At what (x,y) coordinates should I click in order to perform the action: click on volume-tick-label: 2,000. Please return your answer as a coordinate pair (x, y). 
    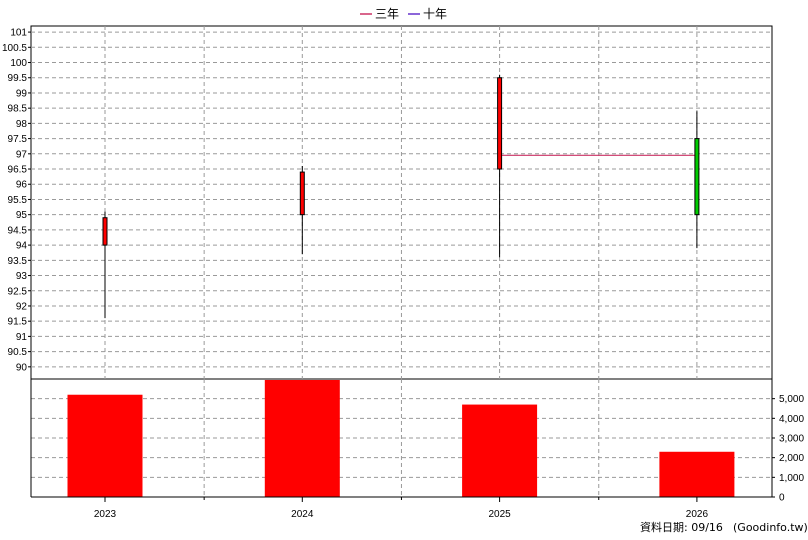
    Looking at the image, I should click on (791, 458).